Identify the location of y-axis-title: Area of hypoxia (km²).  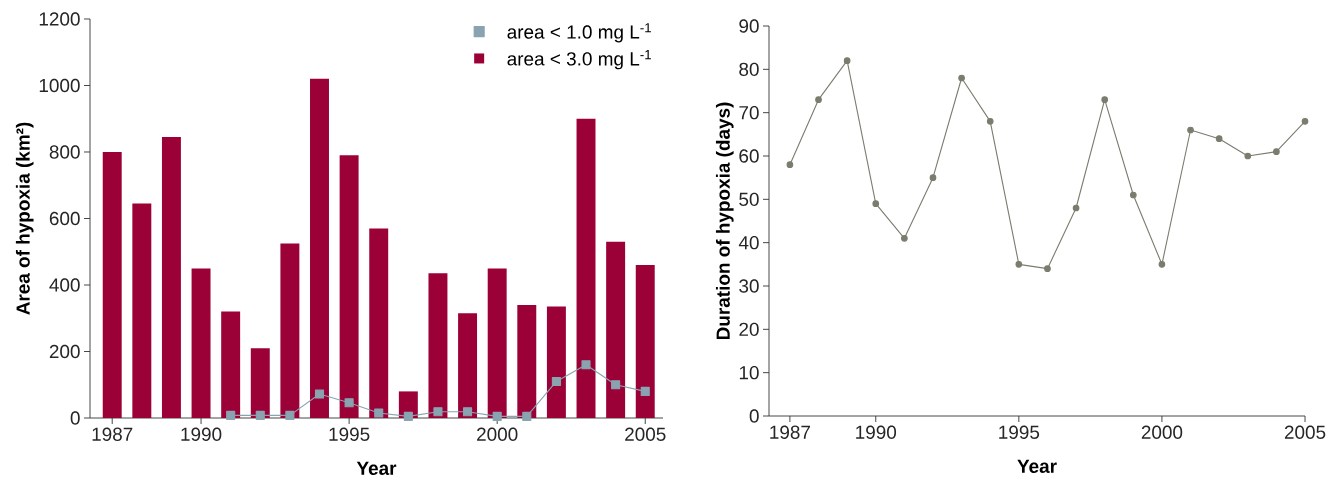
(24, 218).